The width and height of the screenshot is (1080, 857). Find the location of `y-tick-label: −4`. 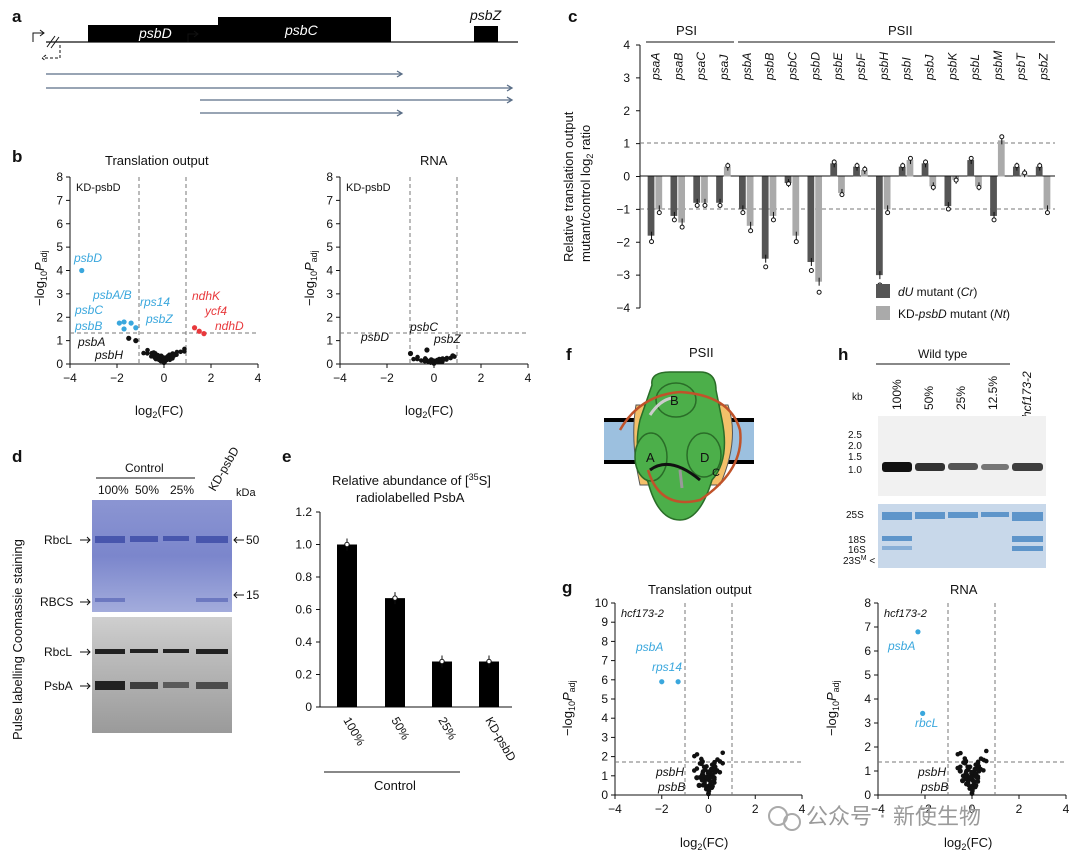

y-tick-label: −4 is located at coordinates (623, 308).